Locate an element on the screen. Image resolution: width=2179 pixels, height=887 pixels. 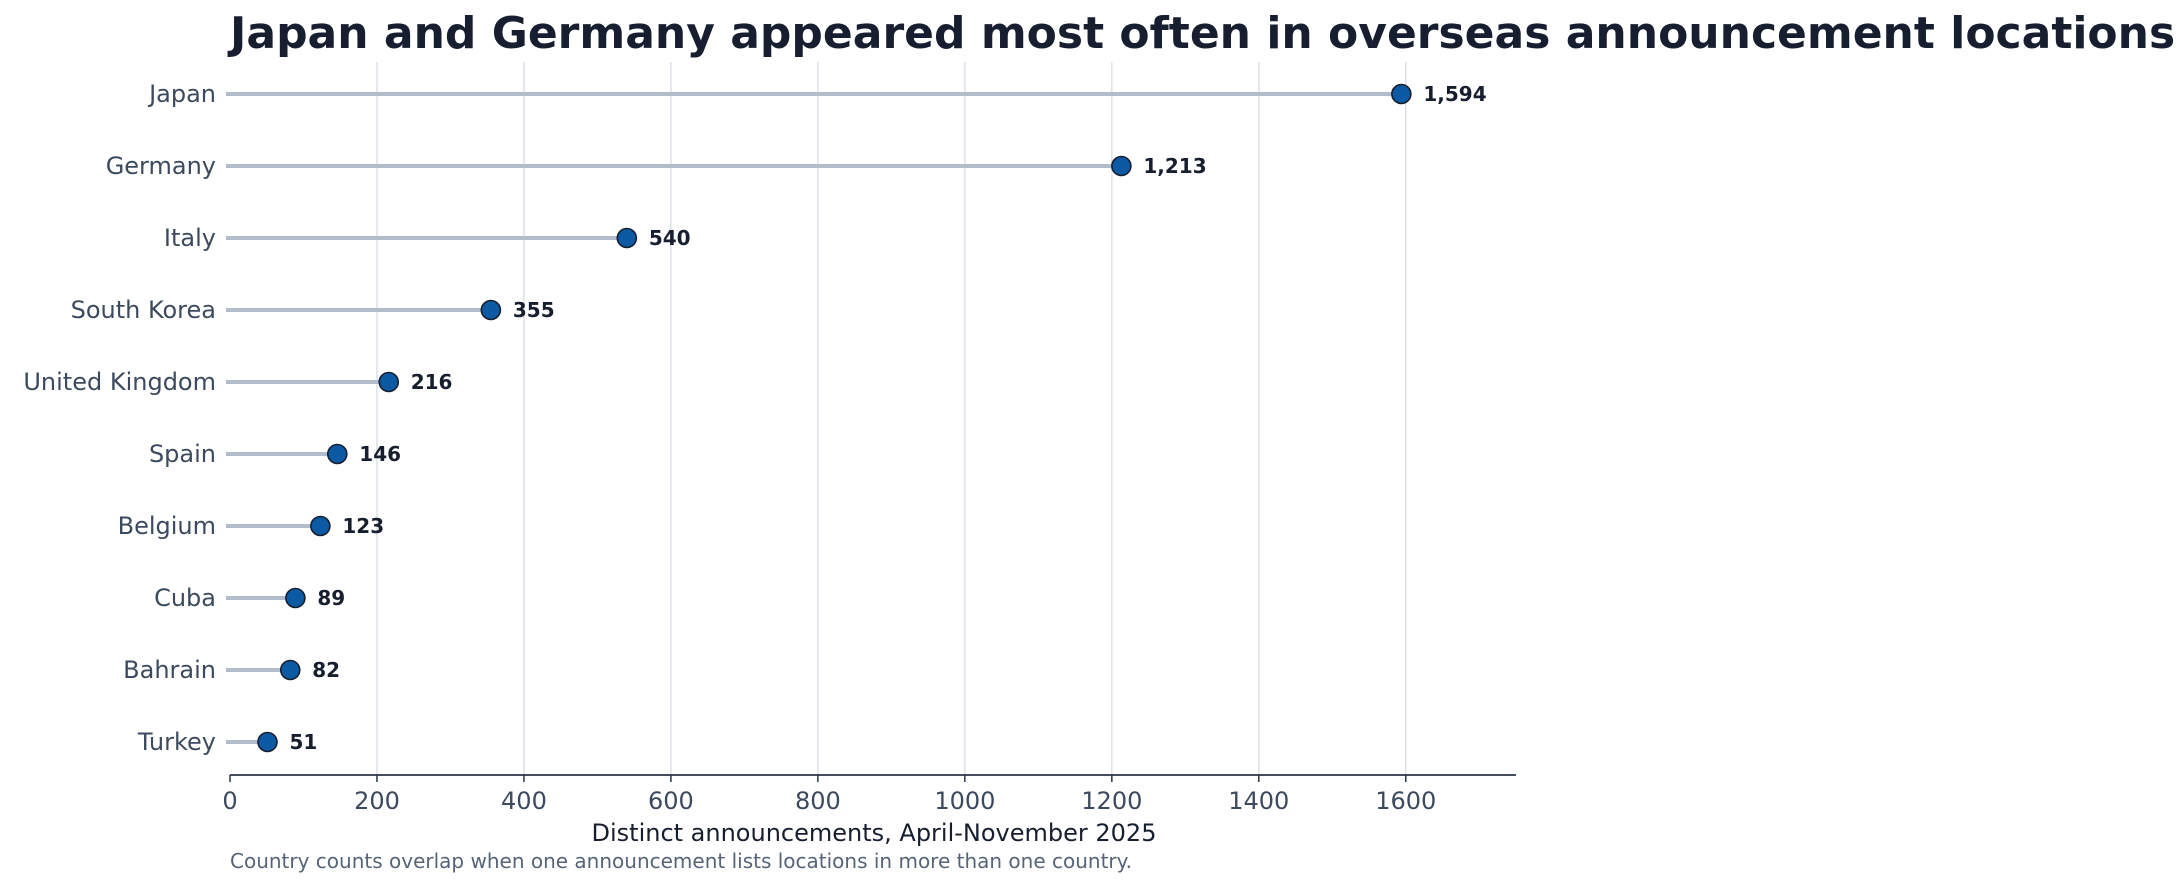
value-label: 89 is located at coordinates (331, 598).